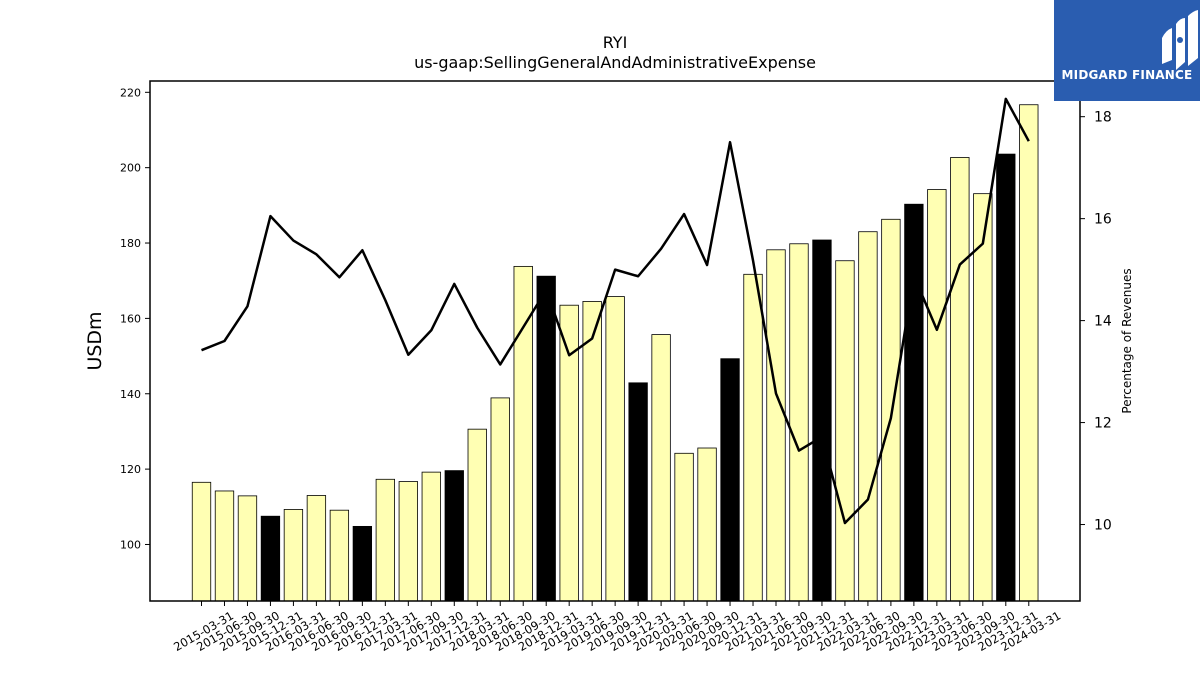  I want to click on y-tick-label: 180, so click(130, 243).